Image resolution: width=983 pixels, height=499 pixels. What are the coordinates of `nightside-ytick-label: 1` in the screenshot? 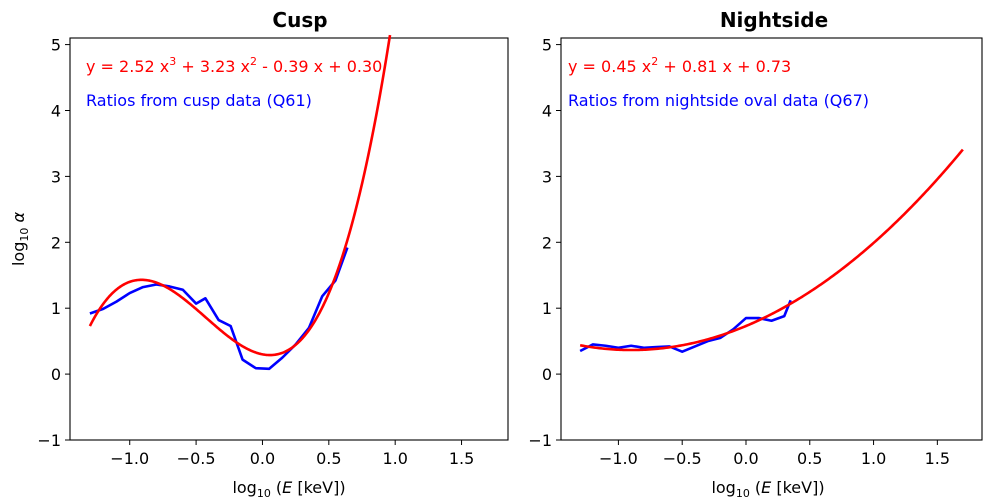 It's located at (547, 308).